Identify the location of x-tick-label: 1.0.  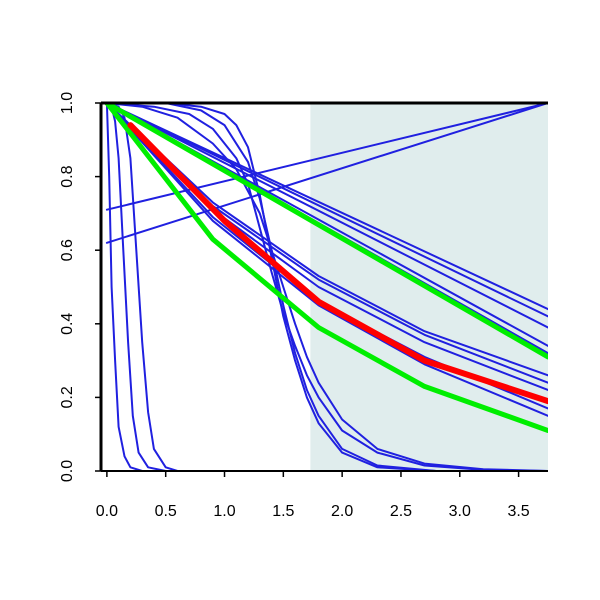
(224, 511).